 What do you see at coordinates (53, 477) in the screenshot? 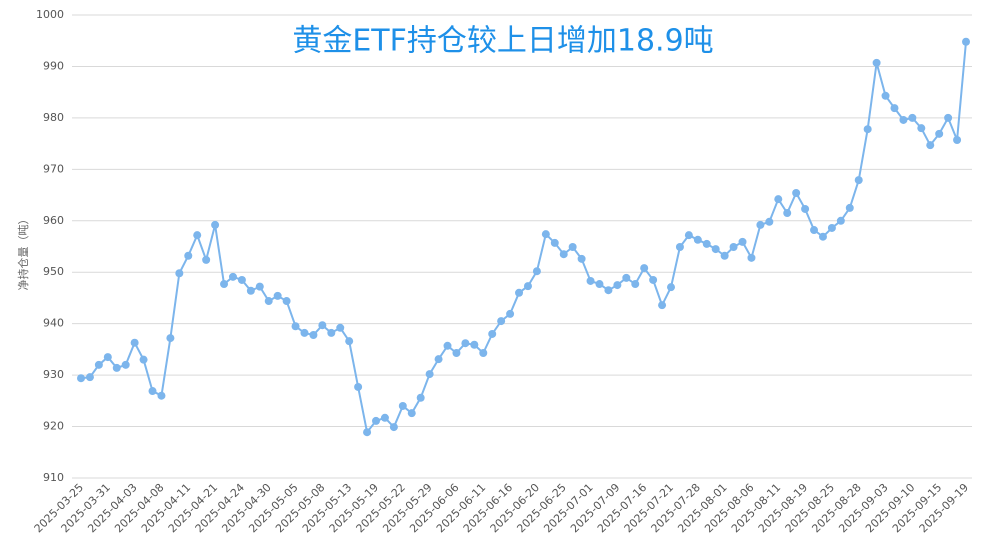
I see `y-tick-label: 910` at bounding box center [53, 477].